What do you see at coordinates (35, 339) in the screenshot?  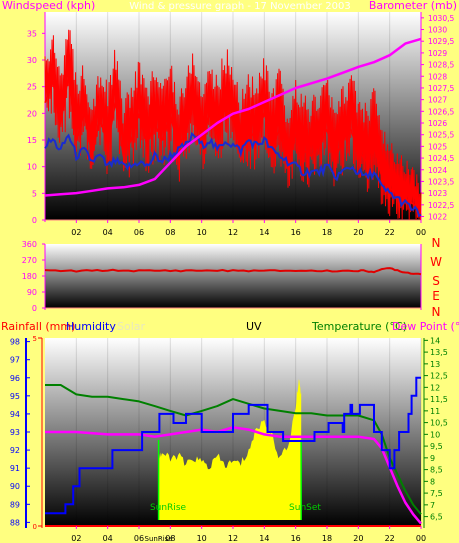 I see `rain-tick-label: 5` at bounding box center [35, 339].